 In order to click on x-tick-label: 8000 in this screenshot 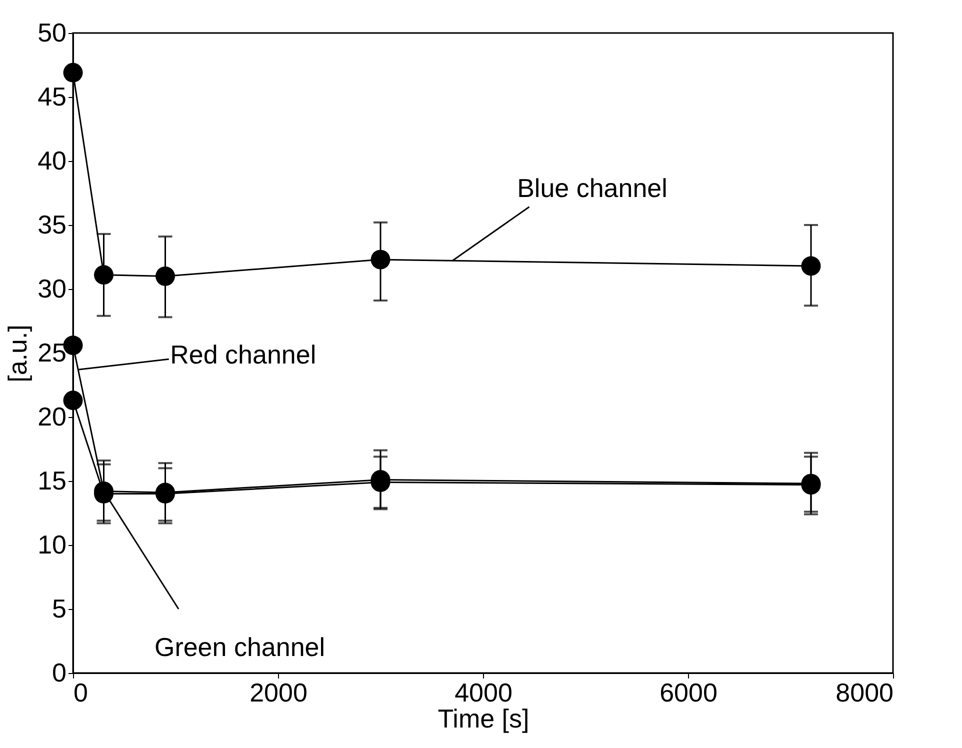, I will do `click(865, 693)`.